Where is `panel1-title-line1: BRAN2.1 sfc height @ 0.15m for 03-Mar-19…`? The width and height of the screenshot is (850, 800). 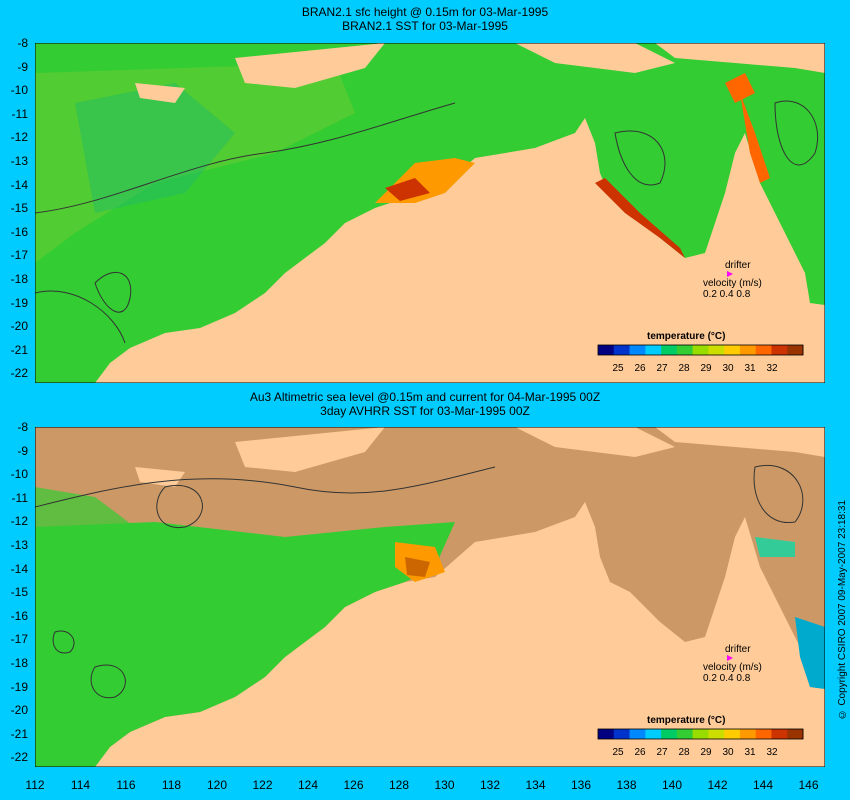 panel1-title-line1: BRAN2.1 sfc height @ 0.15m for 03-Mar-19… is located at coordinates (425, 12).